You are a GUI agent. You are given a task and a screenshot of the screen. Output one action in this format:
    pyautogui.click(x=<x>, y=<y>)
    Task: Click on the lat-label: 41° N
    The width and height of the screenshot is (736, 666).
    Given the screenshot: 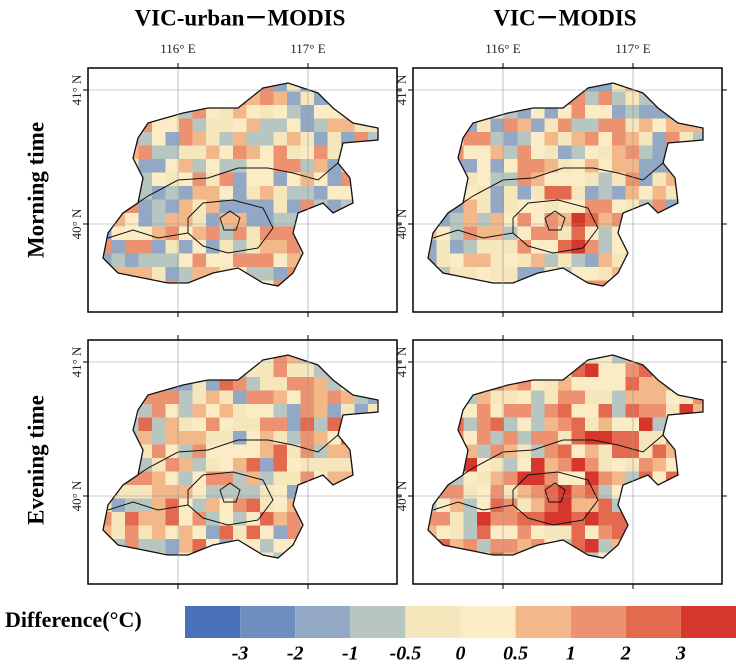 What is the action you would take?
    pyautogui.click(x=76, y=361)
    